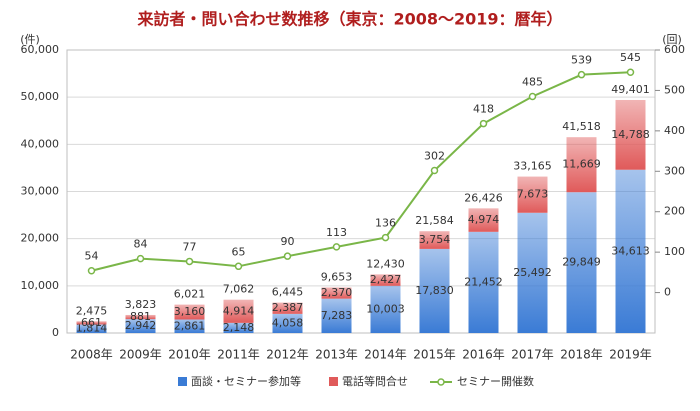 The image size is (700, 411). I want to click on legend-marker, so click(441, 382).